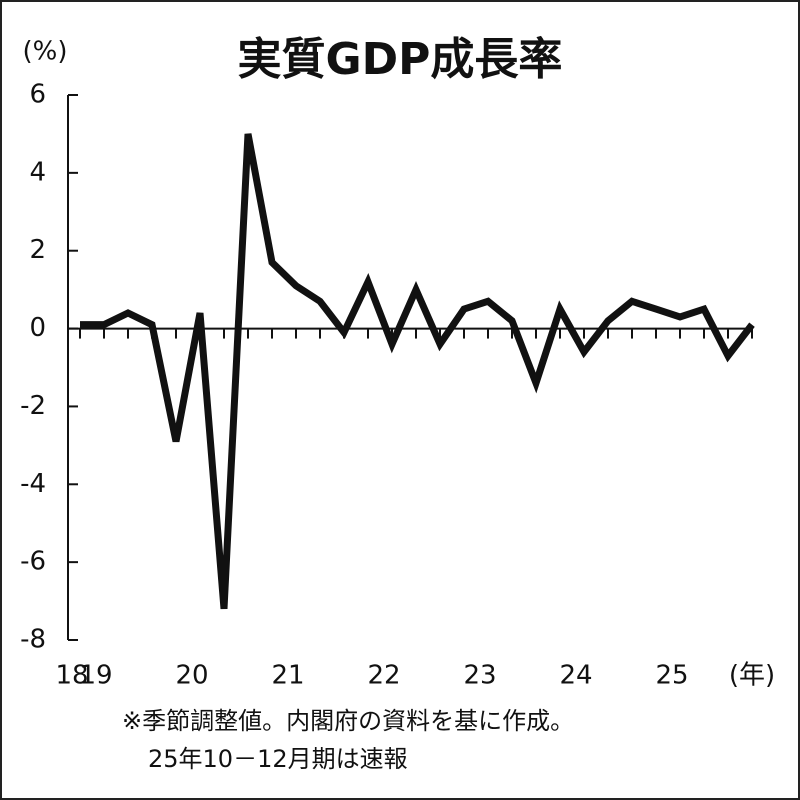 The width and height of the screenshot is (800, 800). I want to click on y-tick-label: -6, so click(33, 562).